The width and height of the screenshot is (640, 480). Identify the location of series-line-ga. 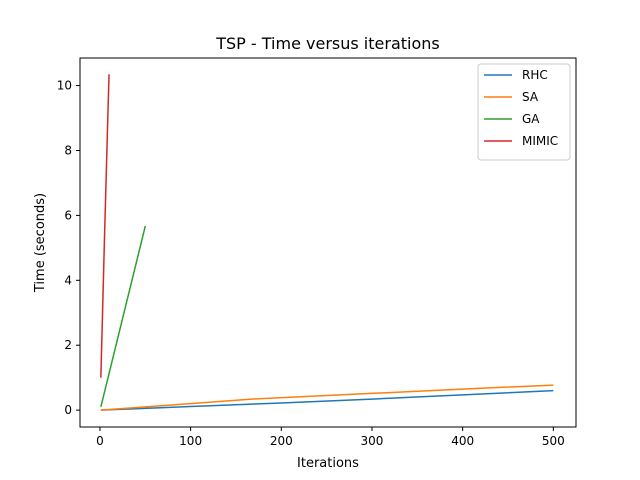
(123, 316).